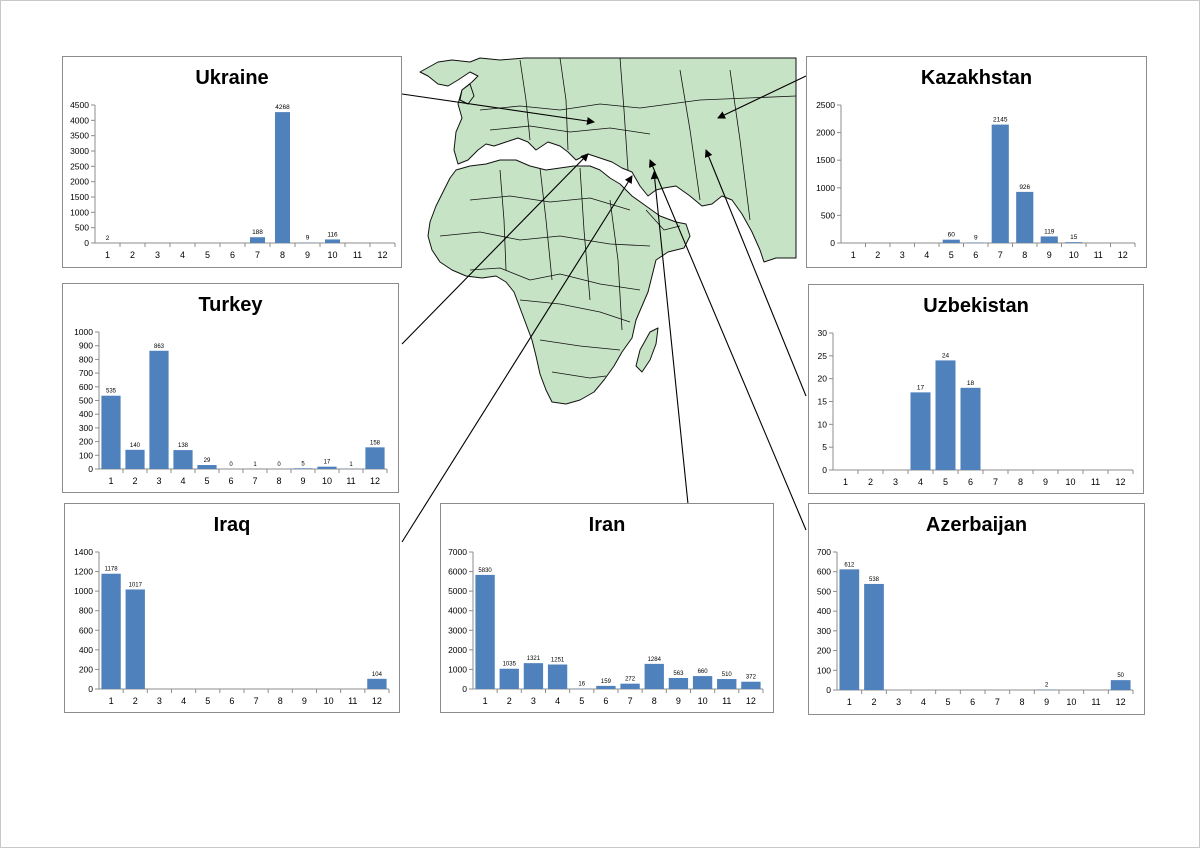  What do you see at coordinates (1024, 187) in the screenshot?
I see `data-label: 926` at bounding box center [1024, 187].